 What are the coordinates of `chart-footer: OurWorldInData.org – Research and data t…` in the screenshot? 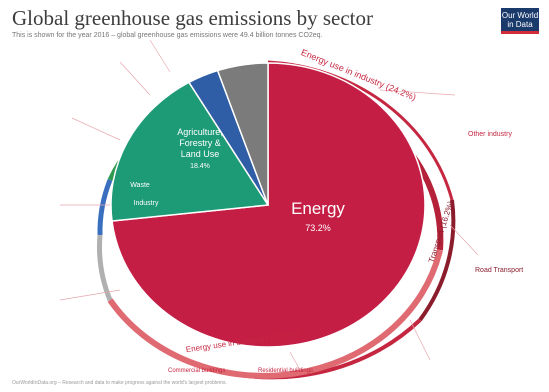 It's located at (119, 383).